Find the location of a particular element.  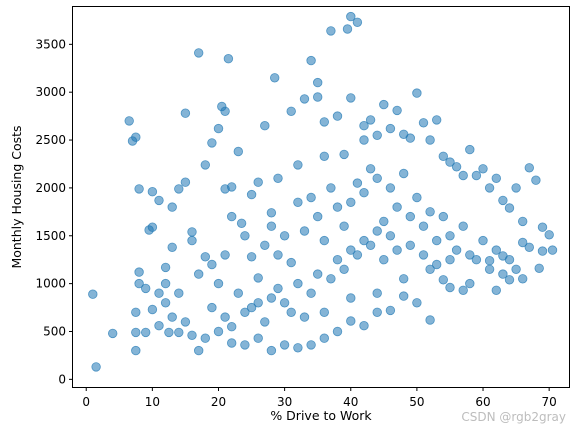

x-tick-label: 30 is located at coordinates (284, 402).